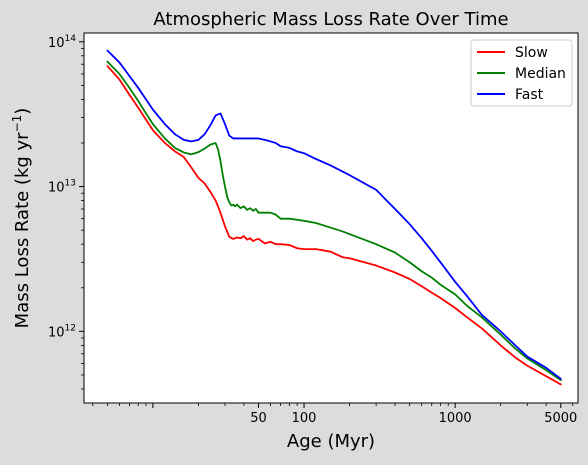  I want to click on x-tick-label: 50, so click(258, 418).